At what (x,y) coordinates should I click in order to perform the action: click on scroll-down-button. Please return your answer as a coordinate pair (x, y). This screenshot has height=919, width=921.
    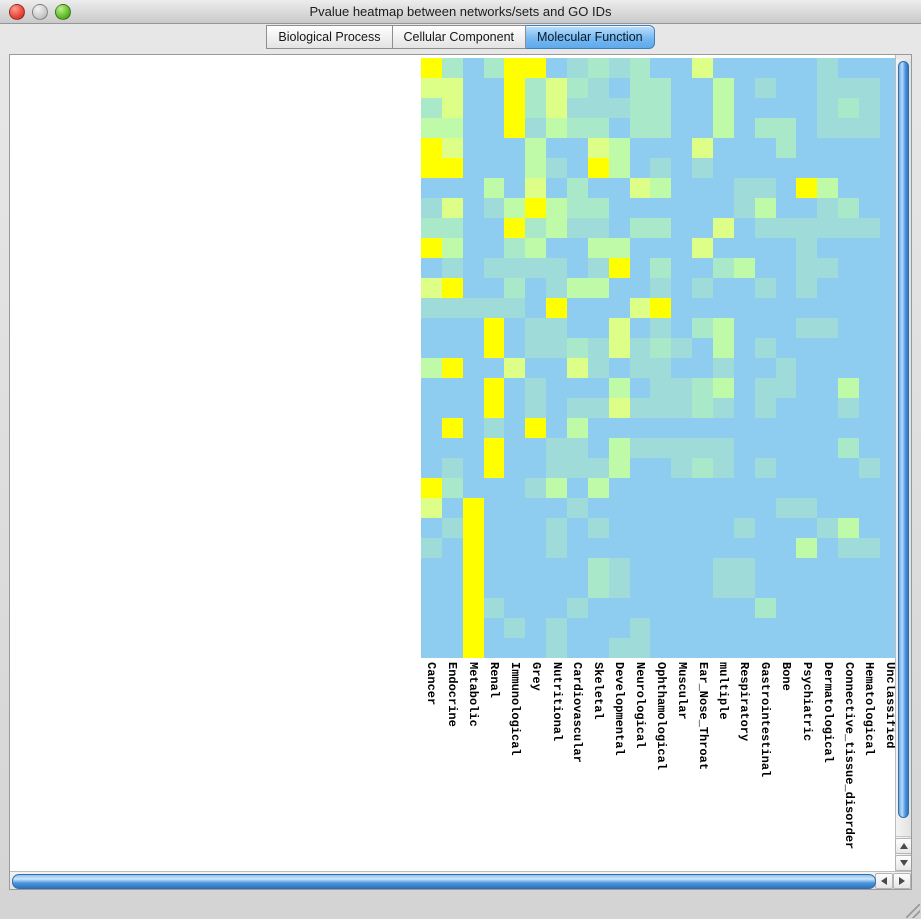
    Looking at the image, I should click on (902, 862).